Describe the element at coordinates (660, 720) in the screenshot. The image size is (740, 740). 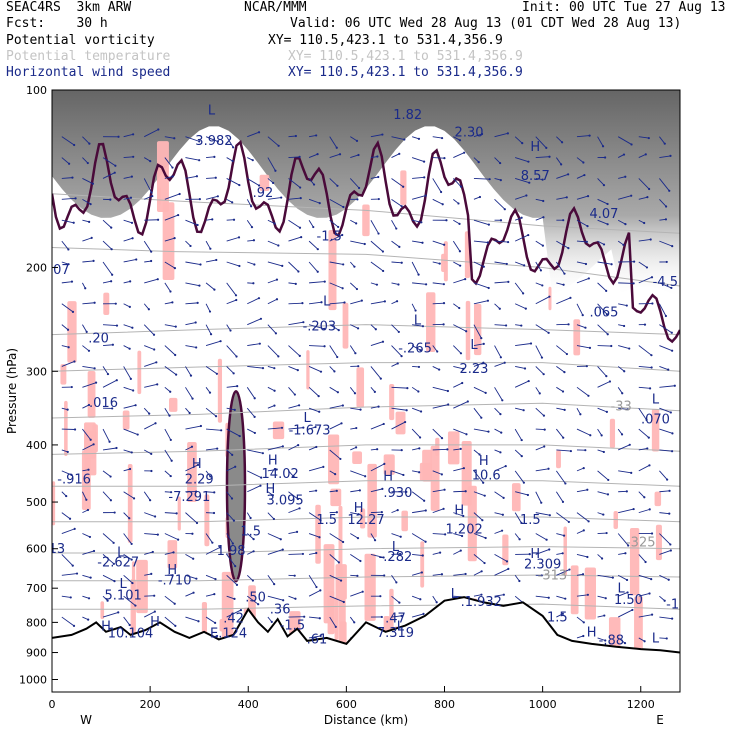
I see `x-axis-right-end-label: E` at that location.